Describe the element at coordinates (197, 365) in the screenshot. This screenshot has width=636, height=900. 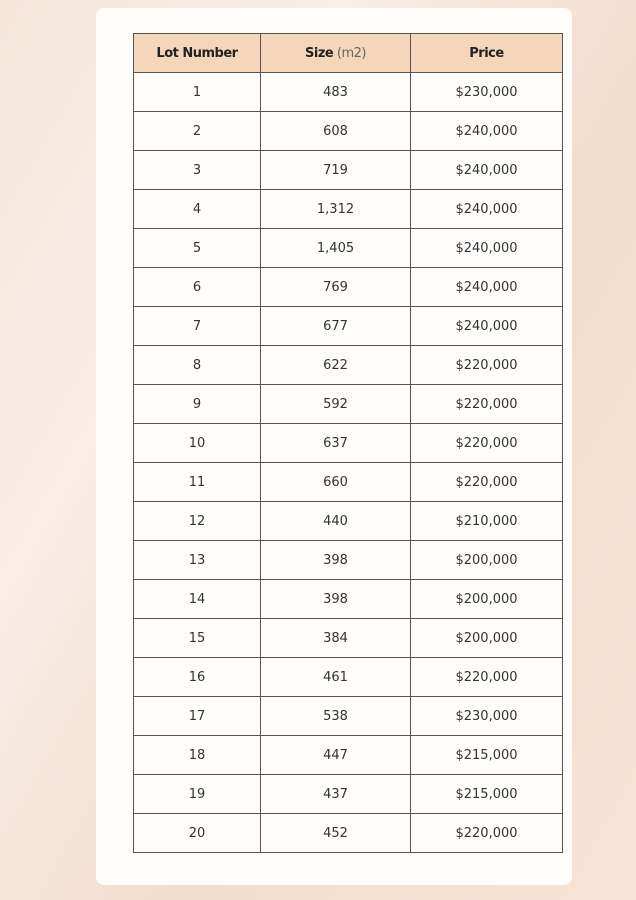
I see `lot-number-cell: 8` at that location.